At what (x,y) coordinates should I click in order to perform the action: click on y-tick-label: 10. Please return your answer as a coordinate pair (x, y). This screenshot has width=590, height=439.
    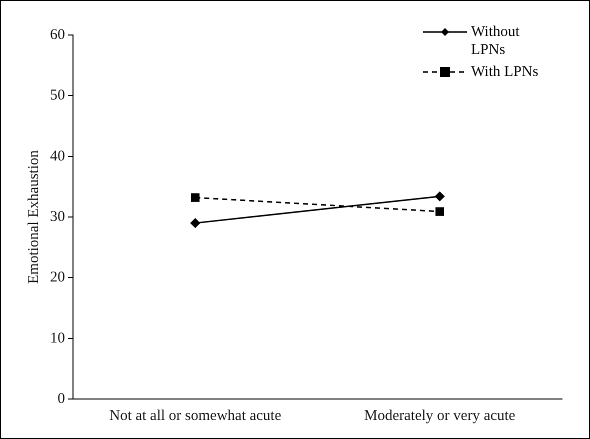
    Looking at the image, I should click on (57, 338).